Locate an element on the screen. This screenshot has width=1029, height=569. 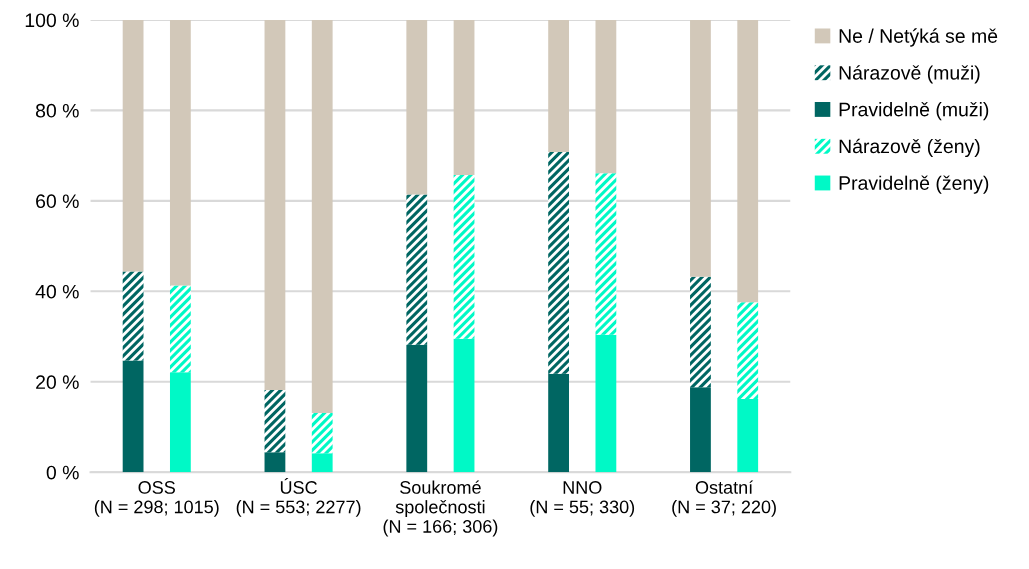
y-tick-label: 40 % is located at coordinates (57, 291).